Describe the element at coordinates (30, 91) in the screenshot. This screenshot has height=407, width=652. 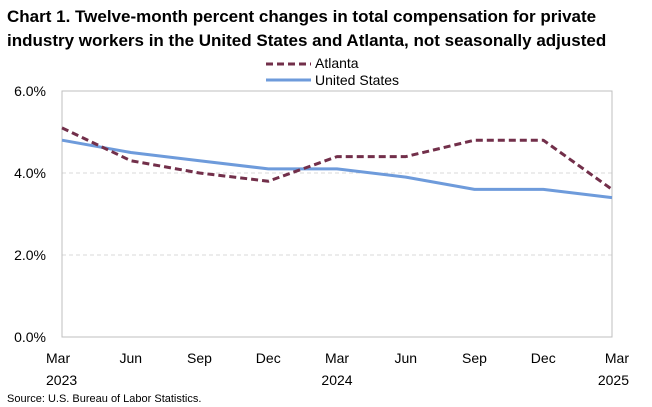
I see `y-tick-label: 6.0%` at that location.